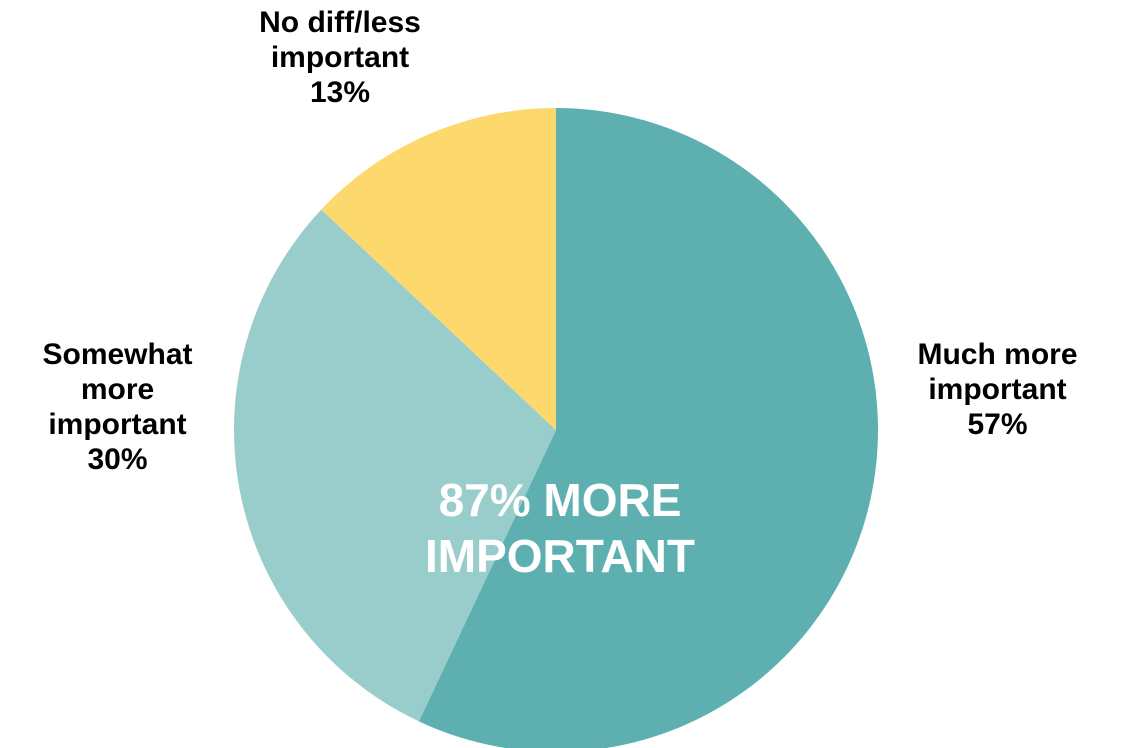 The image size is (1125, 748). I want to click on pie-slice-no-diff-less-important, so click(438, 269).